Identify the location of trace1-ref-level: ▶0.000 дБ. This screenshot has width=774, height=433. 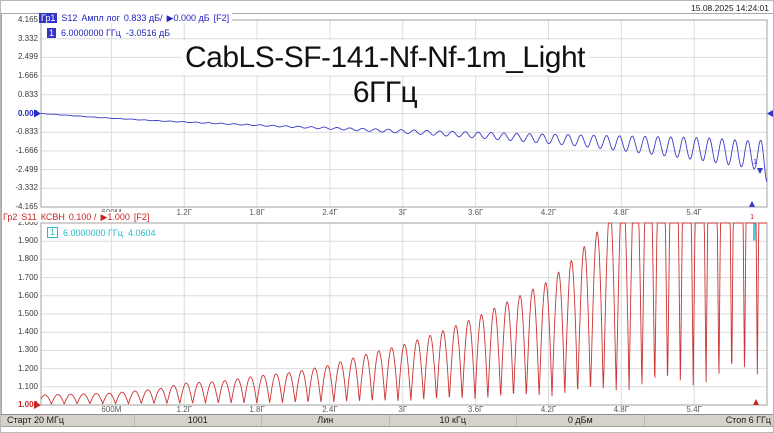
(188, 18).